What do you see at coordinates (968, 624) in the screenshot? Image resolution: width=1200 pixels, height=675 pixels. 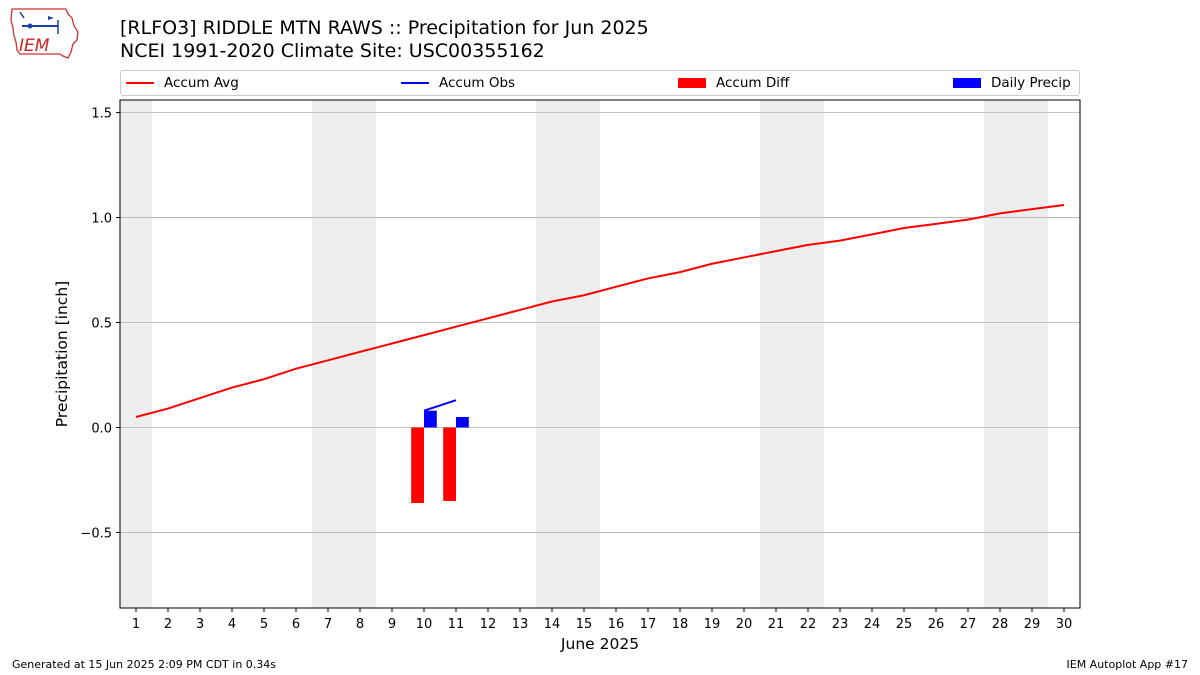 I see `x-tick-label: 27` at bounding box center [968, 624].